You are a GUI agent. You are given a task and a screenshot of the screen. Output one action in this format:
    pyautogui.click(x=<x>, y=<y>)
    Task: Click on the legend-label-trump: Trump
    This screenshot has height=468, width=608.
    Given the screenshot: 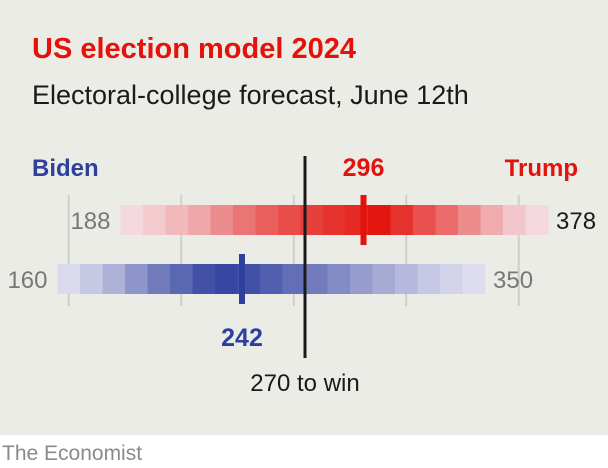 What is the action you would take?
    pyautogui.click(x=541, y=168)
    